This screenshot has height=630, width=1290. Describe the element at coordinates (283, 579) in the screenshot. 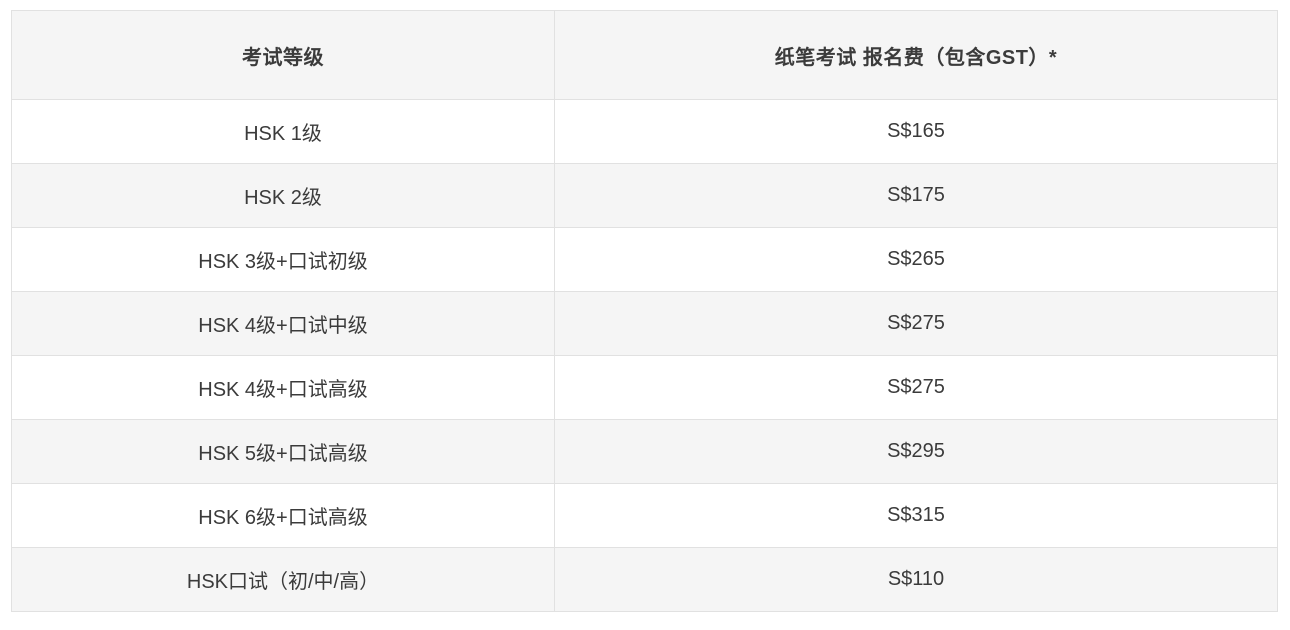

I see `exam-level-cell: HSK口试（初/中/高）` at that location.